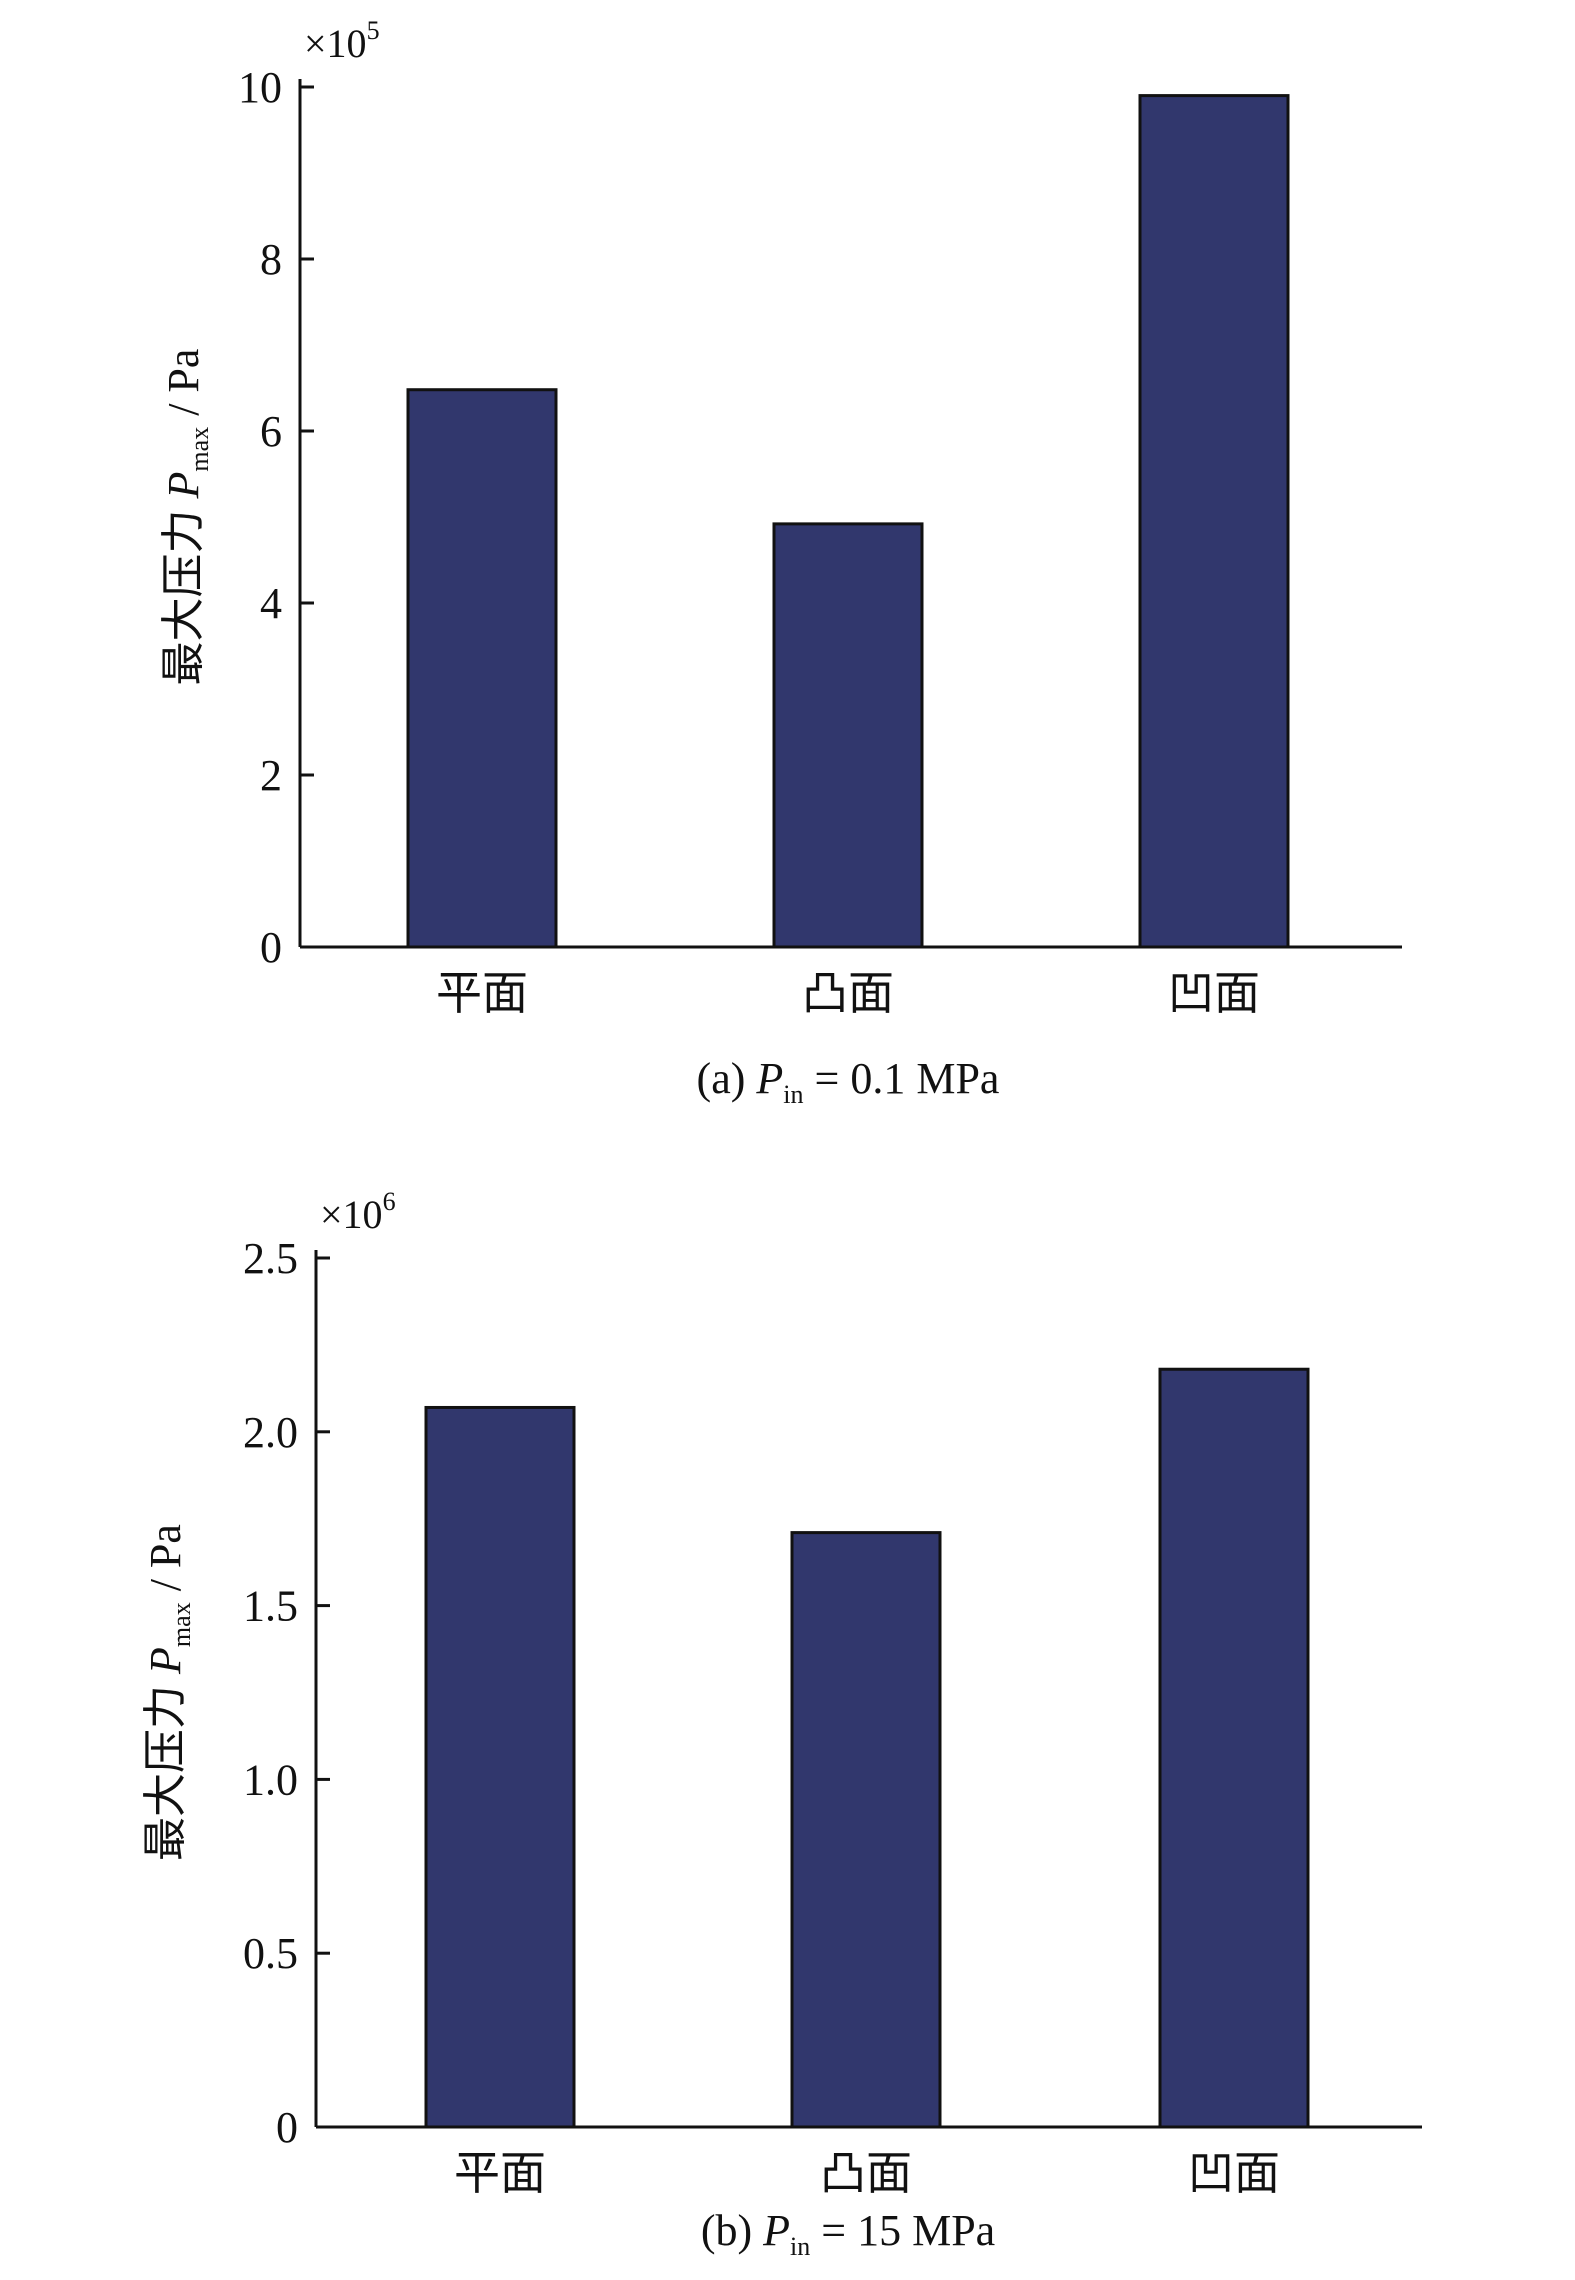 This screenshot has height=2280, width=1575. I want to click on y-tick-label: 1.0, so click(270, 1779).